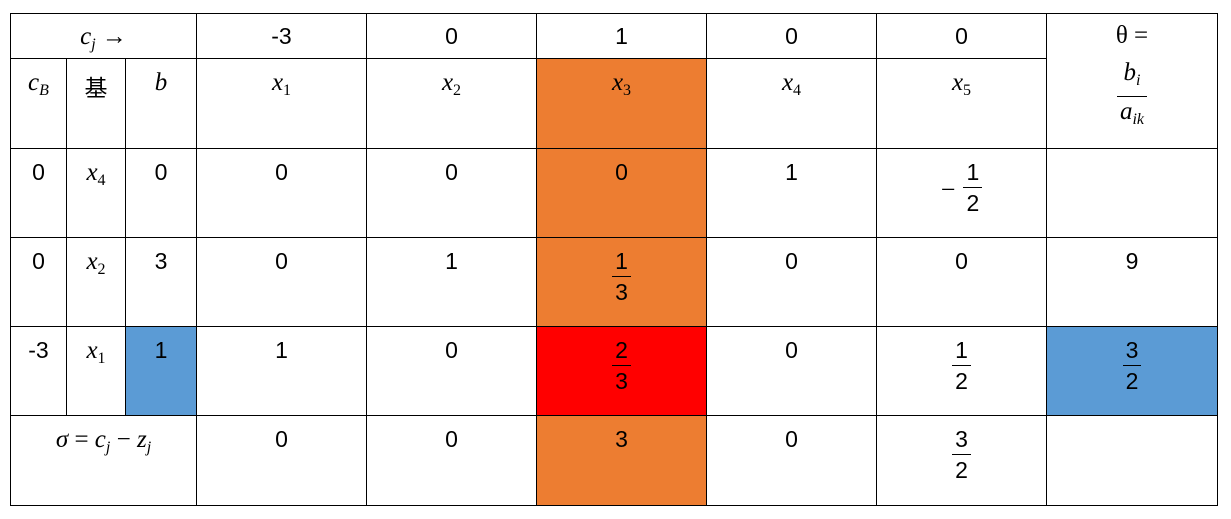 This screenshot has width=1231, height=519. What do you see at coordinates (451, 282) in the screenshot?
I see `row2-a2: 1` at bounding box center [451, 282].